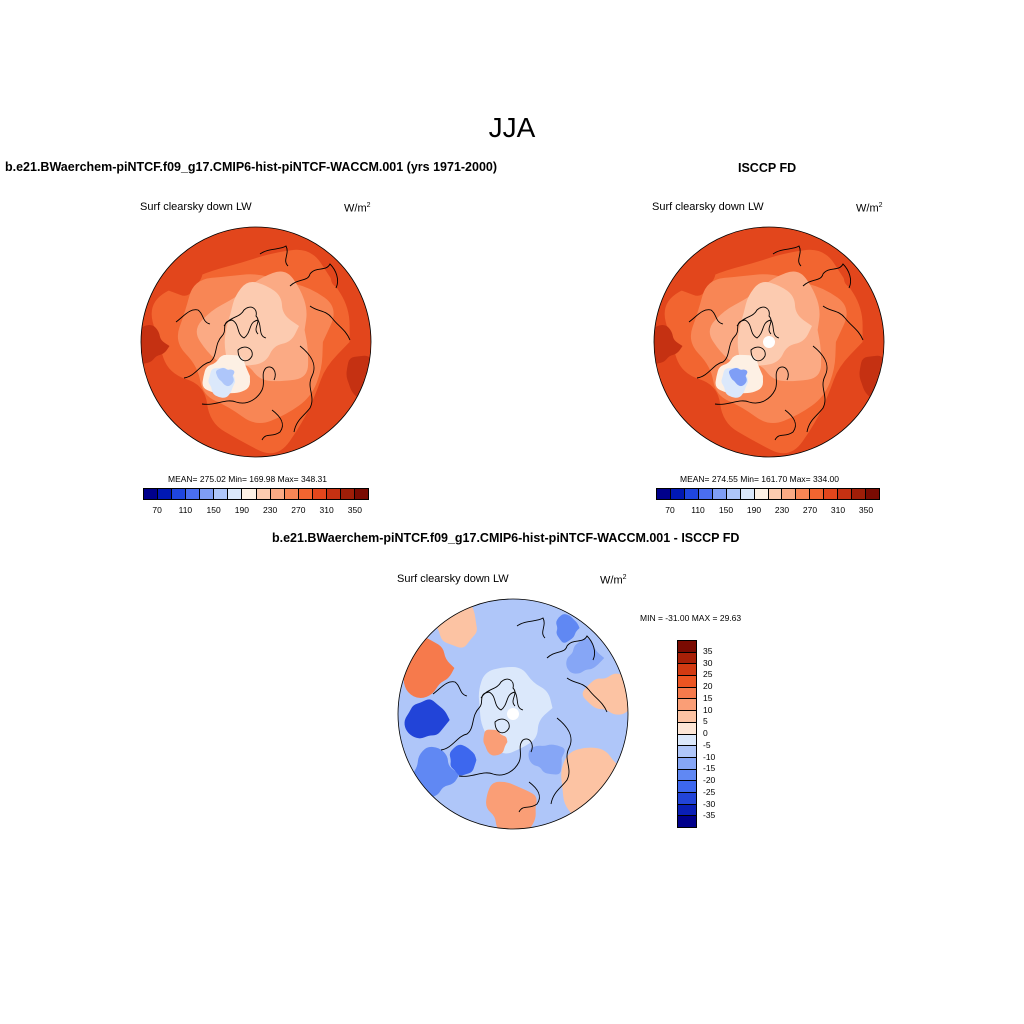 Image resolution: width=1024 pixels, height=1024 pixels. What do you see at coordinates (760, 479) in the screenshot?
I see `panel-2-stats: MEAN= 274.55 Min= 161.70 Max= 334.00` at bounding box center [760, 479].